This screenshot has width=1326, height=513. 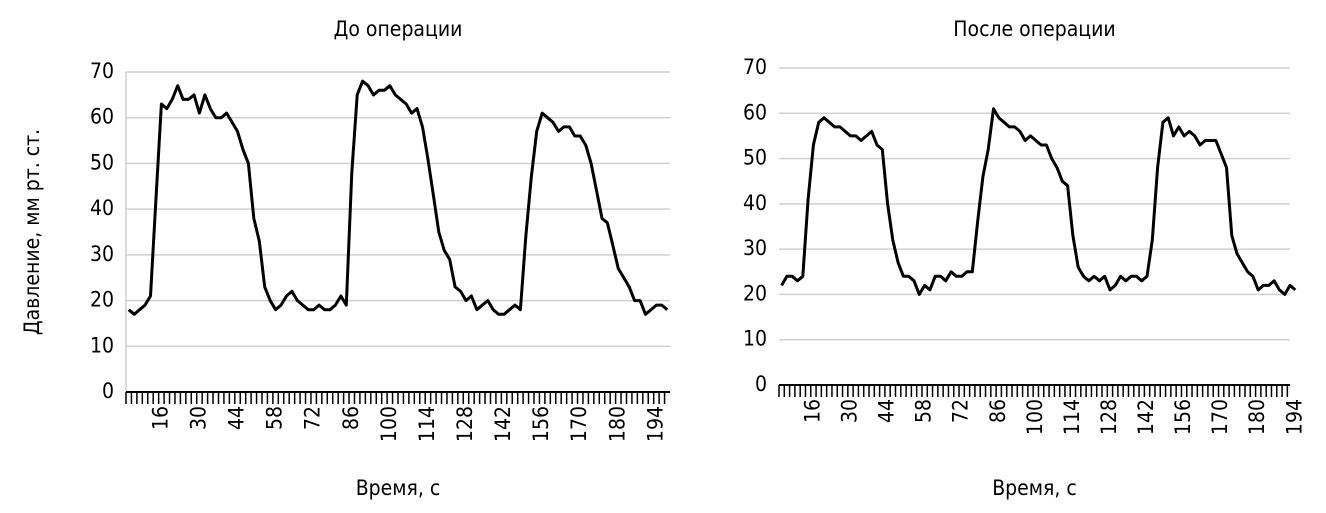 What do you see at coordinates (1038, 201) in the screenshot?
I see `line` at bounding box center [1038, 201].